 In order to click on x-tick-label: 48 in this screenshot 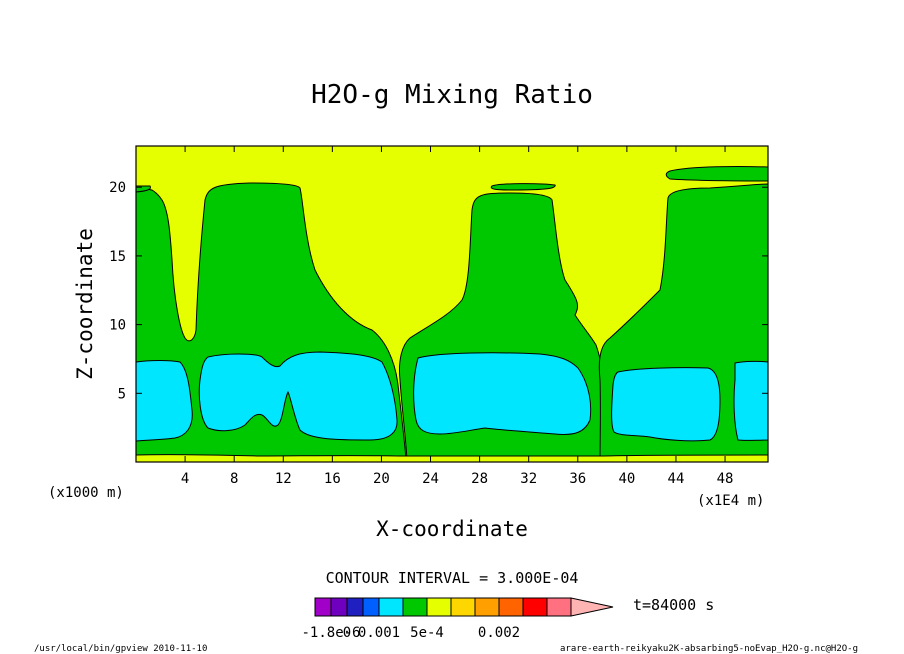, I will do `click(725, 479)`.